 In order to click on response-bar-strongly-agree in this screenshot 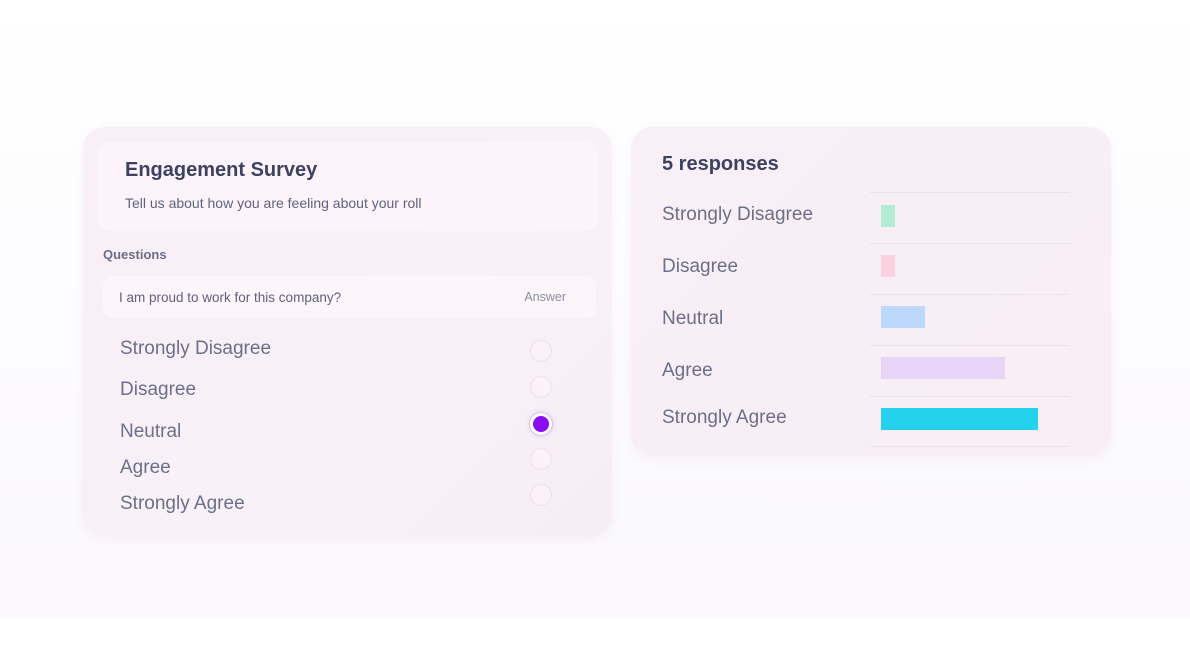, I will do `click(959, 419)`.